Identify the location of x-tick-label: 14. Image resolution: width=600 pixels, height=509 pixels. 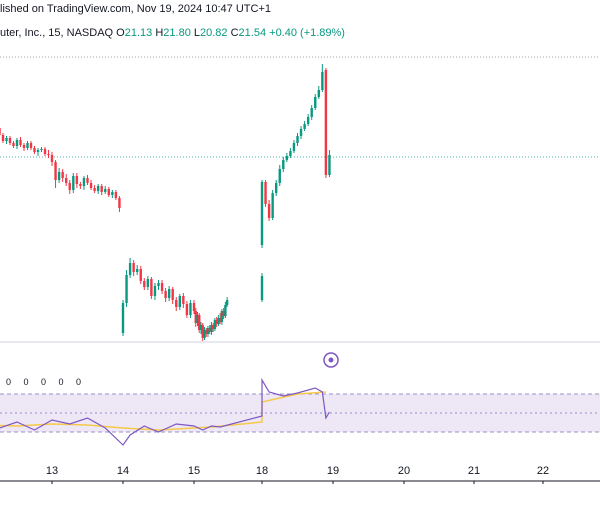
(123, 471).